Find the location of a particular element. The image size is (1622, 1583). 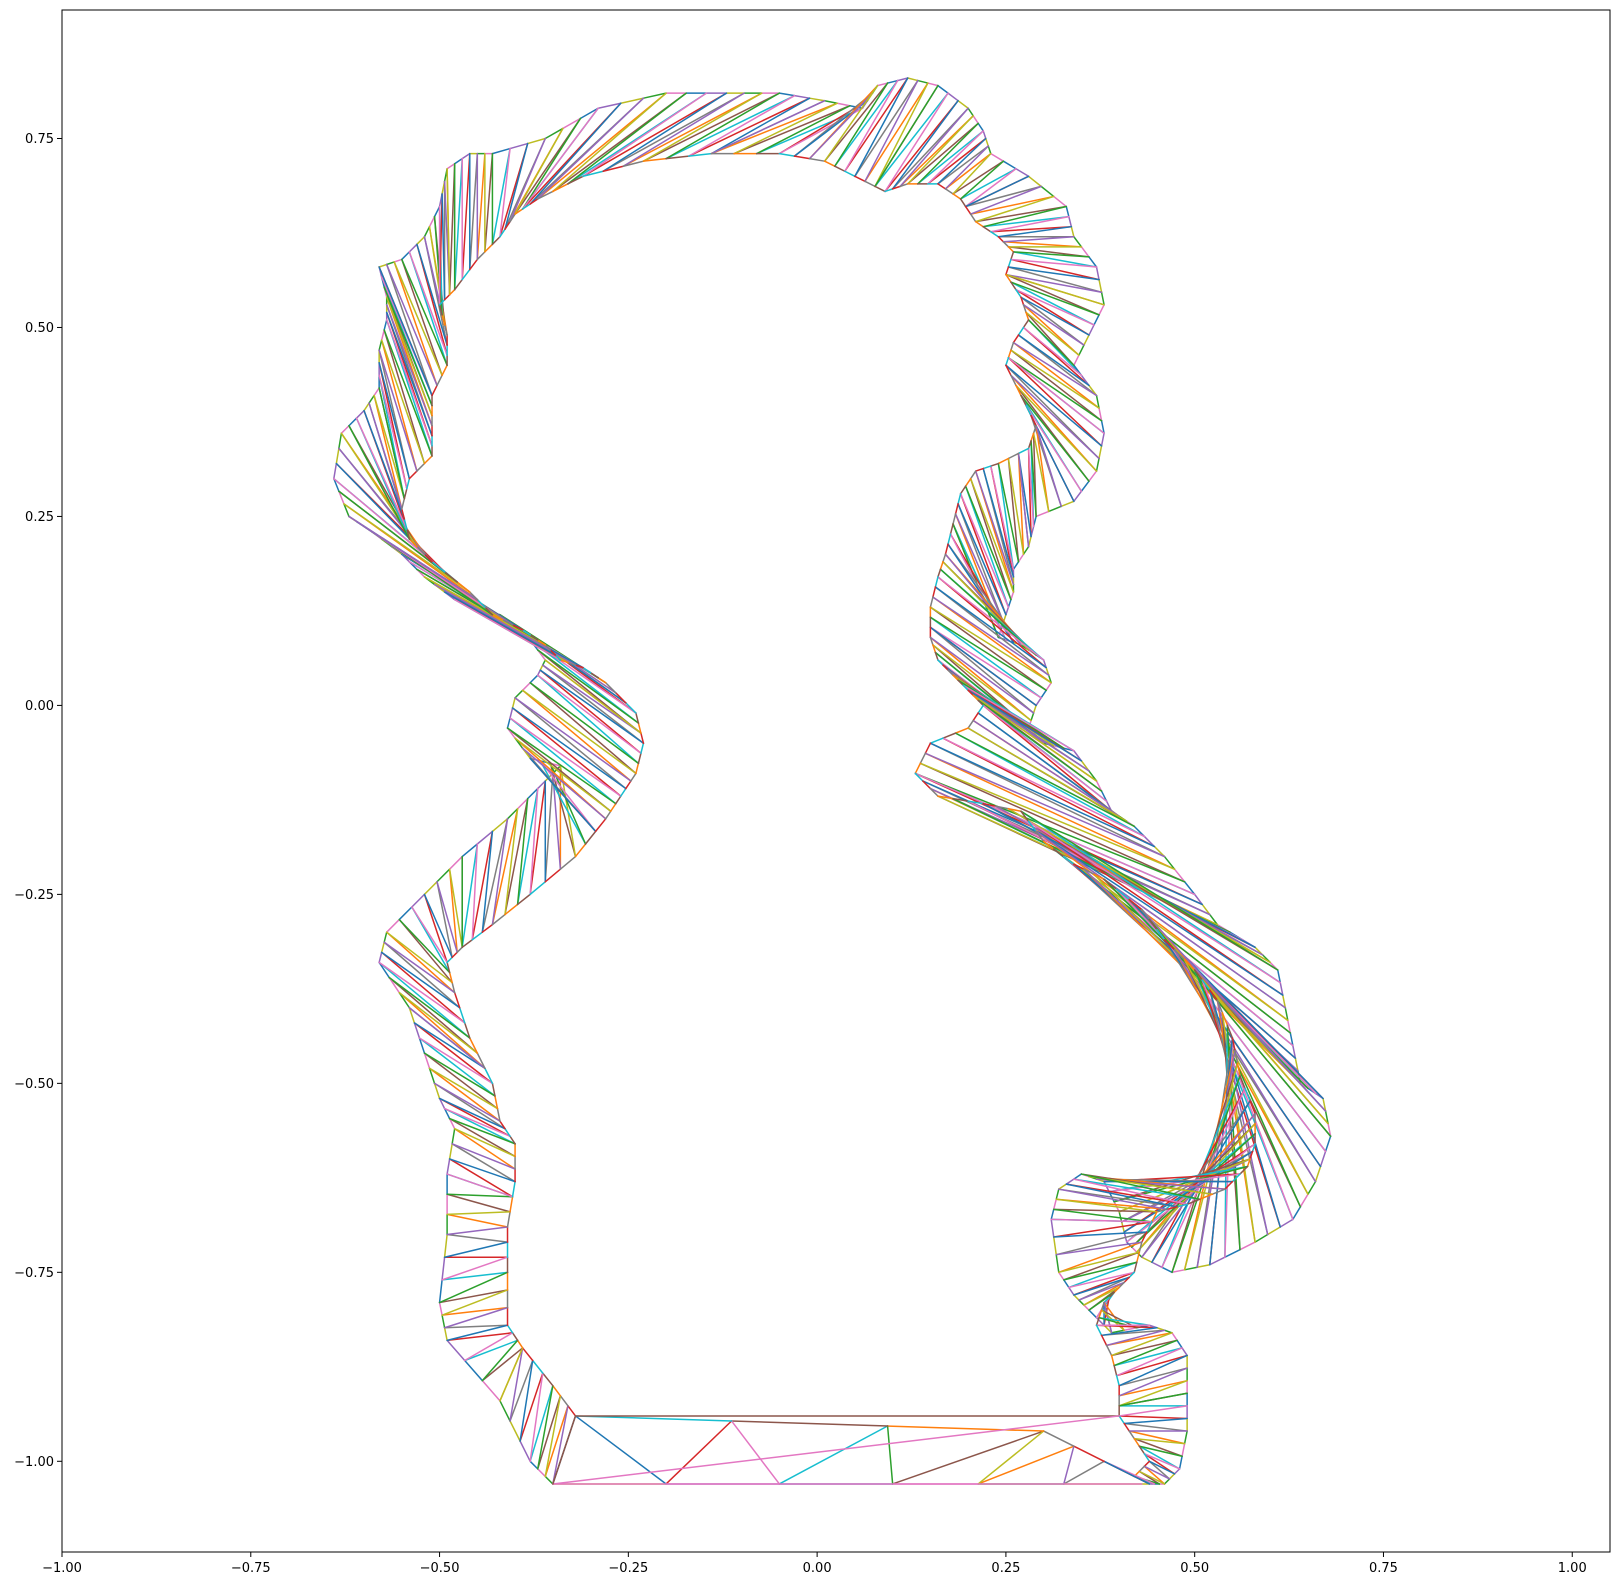

x-tick-label: −0.50 is located at coordinates (440, 1568).